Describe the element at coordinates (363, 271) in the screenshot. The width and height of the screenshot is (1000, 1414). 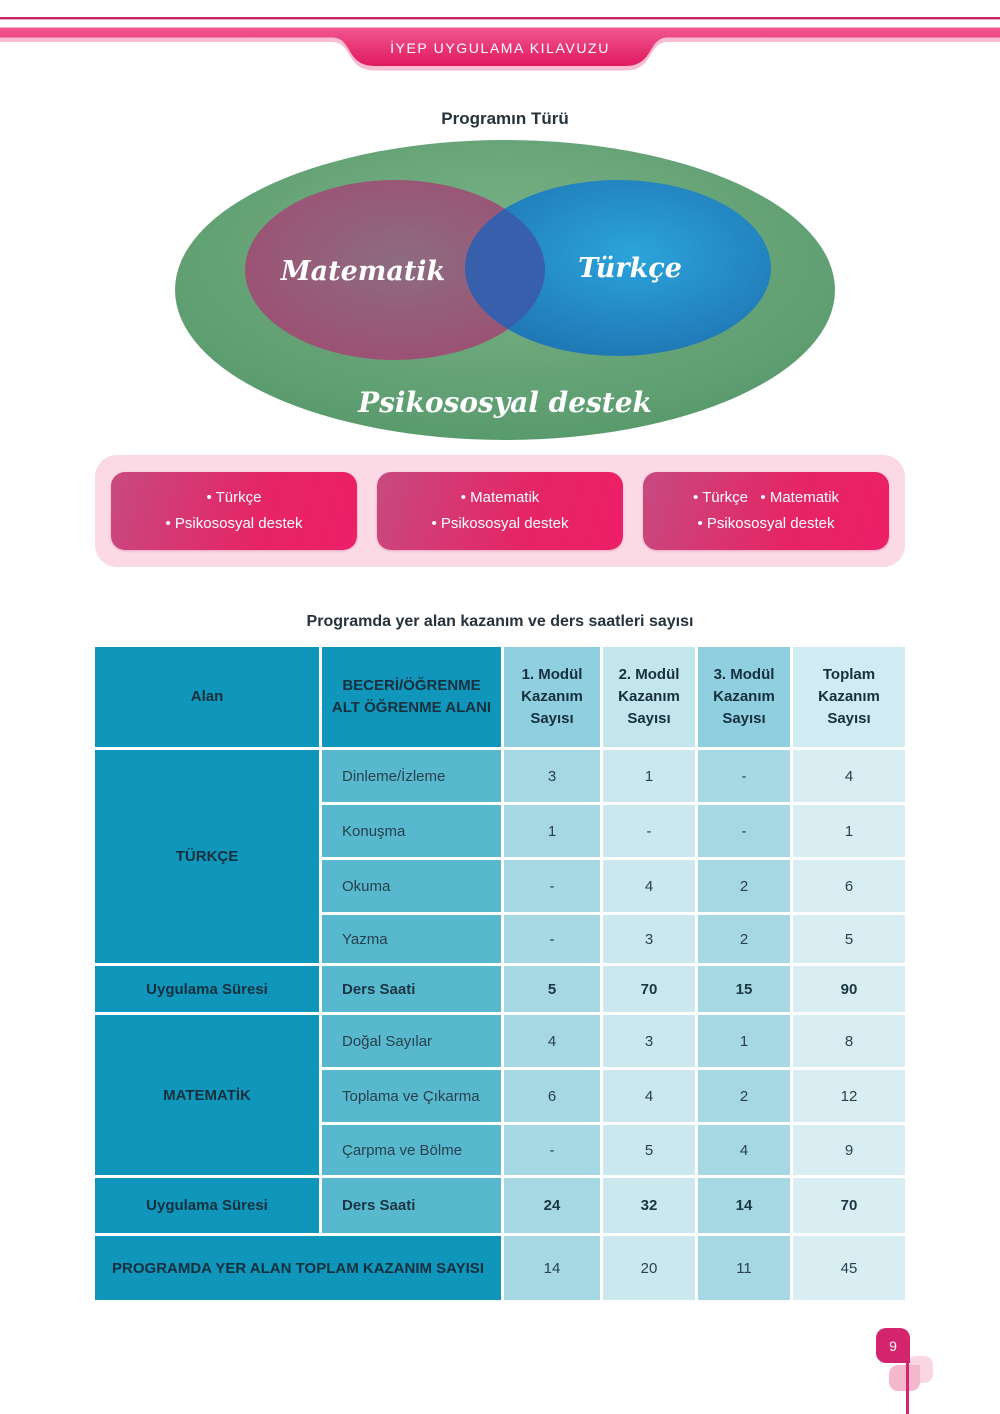
I see `venn-left-label: Matematik` at that location.